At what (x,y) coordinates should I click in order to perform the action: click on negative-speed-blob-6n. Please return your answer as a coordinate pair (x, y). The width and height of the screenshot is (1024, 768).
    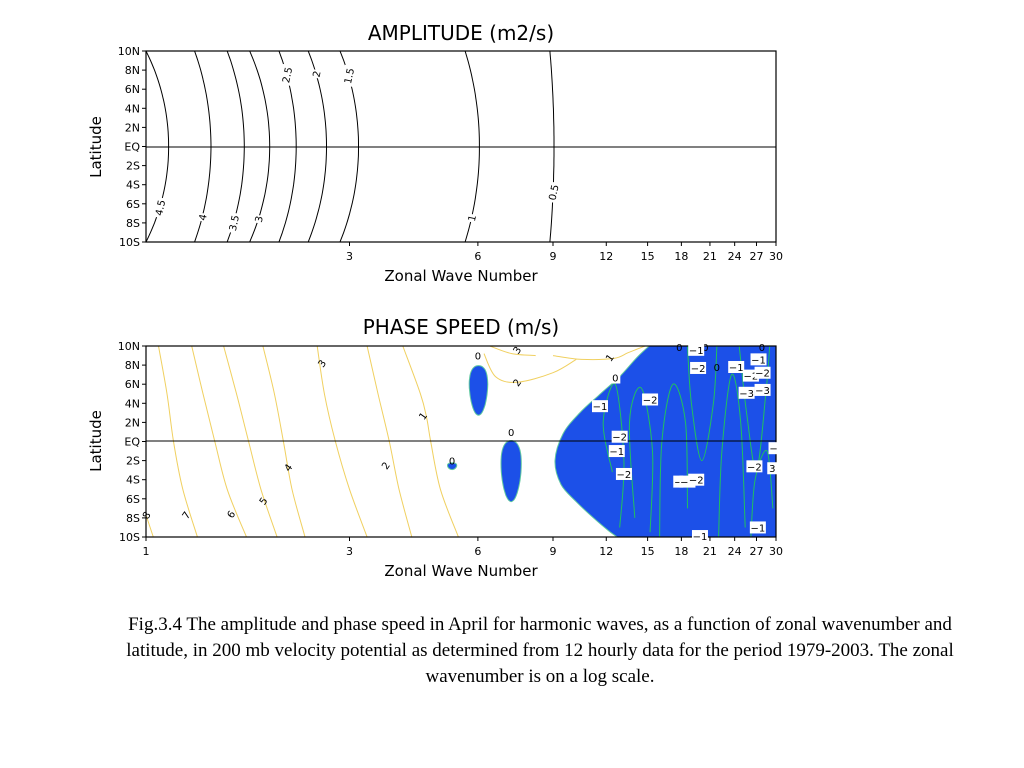
    Looking at the image, I should click on (478, 390).